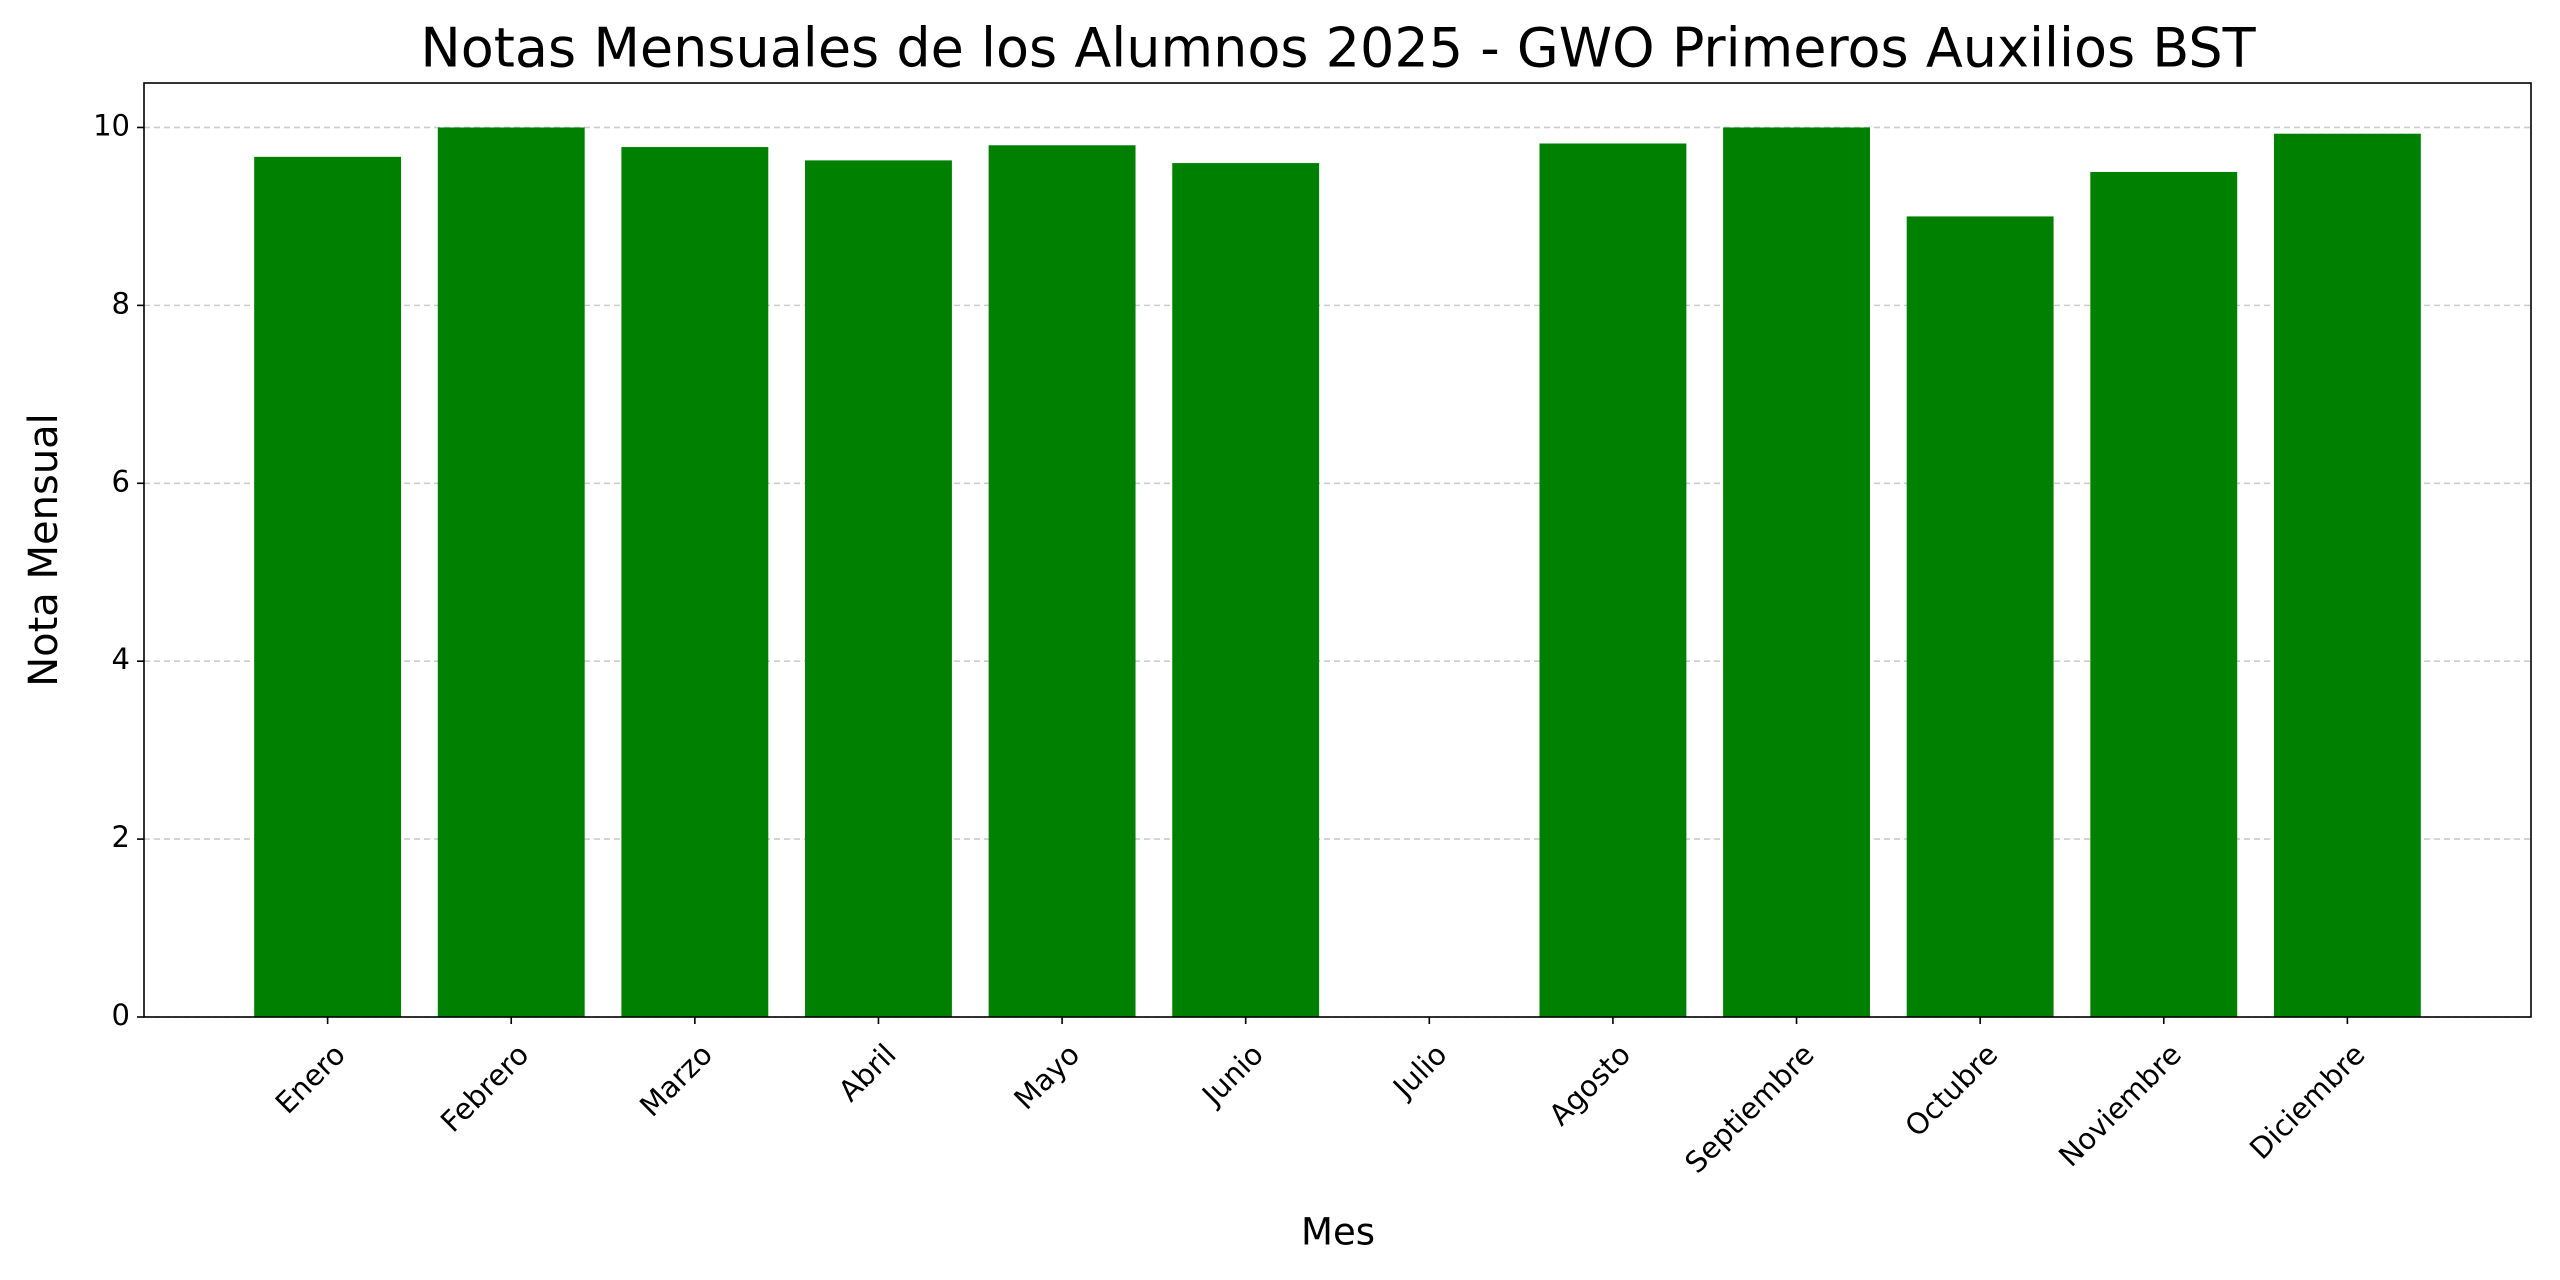 The image size is (2560, 1280). I want to click on y-tick-label: 4, so click(121, 659).